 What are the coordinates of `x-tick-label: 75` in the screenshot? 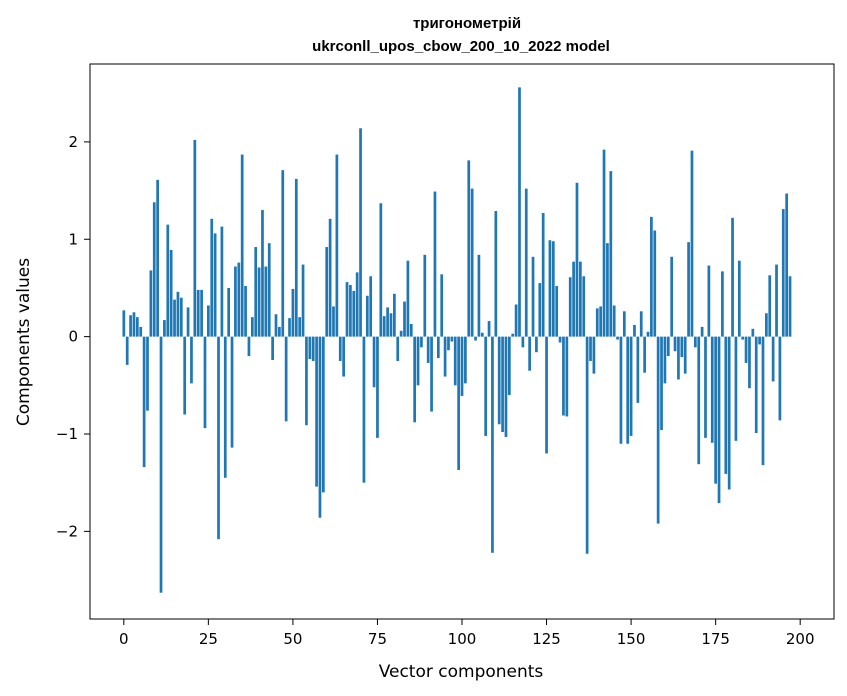 It's located at (377, 639).